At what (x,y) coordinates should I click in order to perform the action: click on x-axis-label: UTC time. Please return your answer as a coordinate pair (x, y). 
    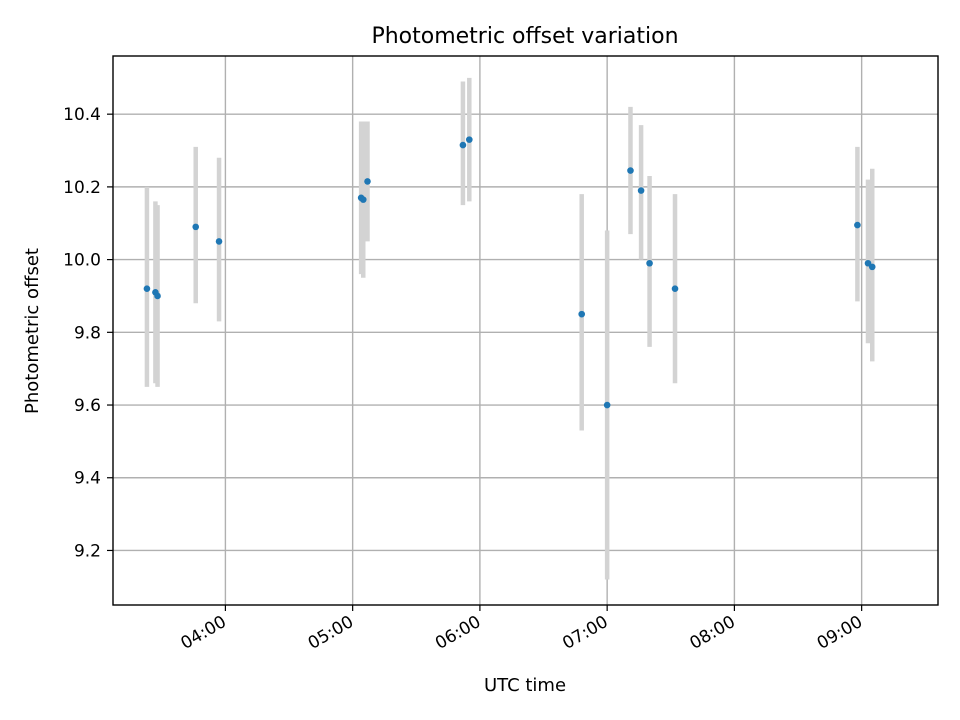
    Looking at the image, I should click on (525, 685).